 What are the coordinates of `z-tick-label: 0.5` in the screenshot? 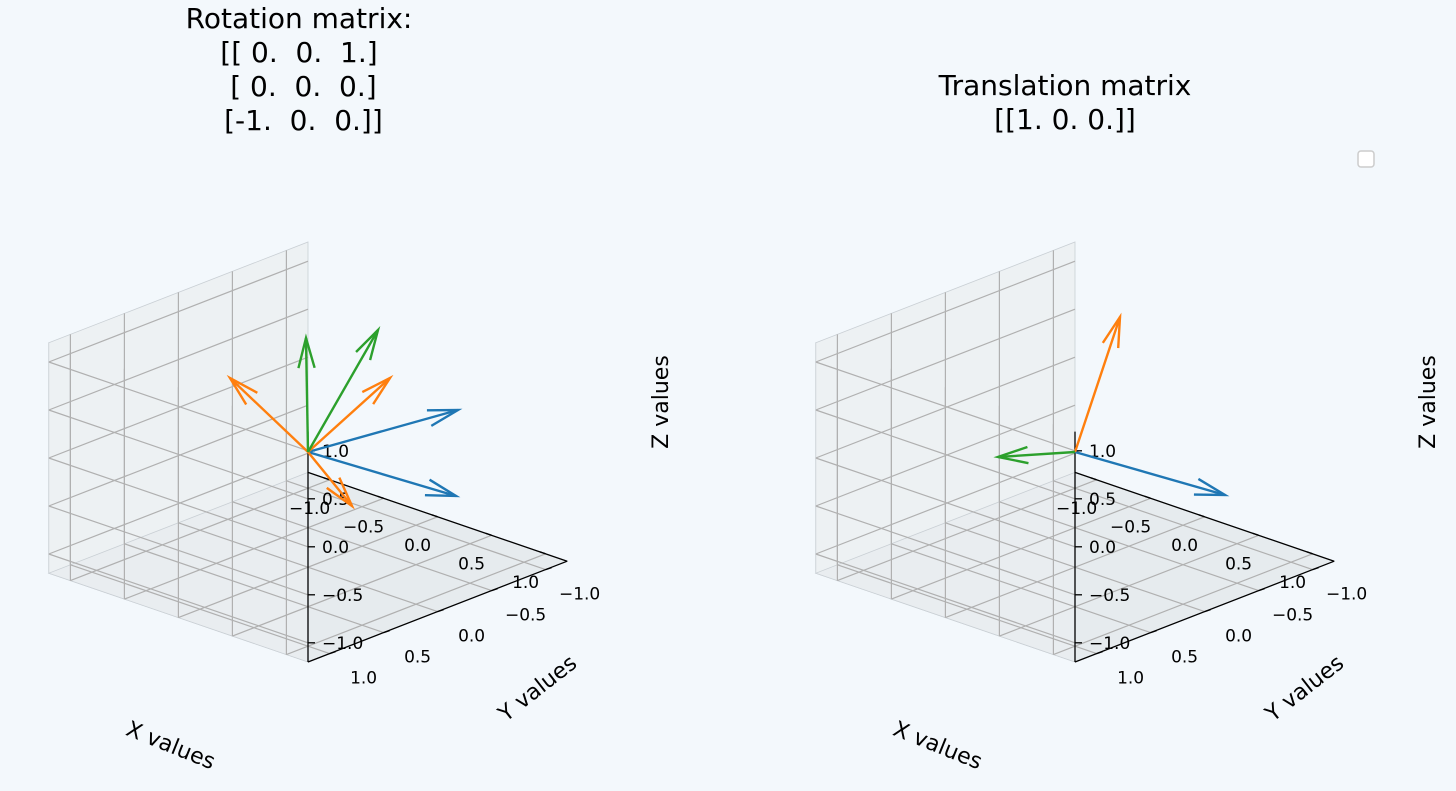 It's located at (1102, 500).